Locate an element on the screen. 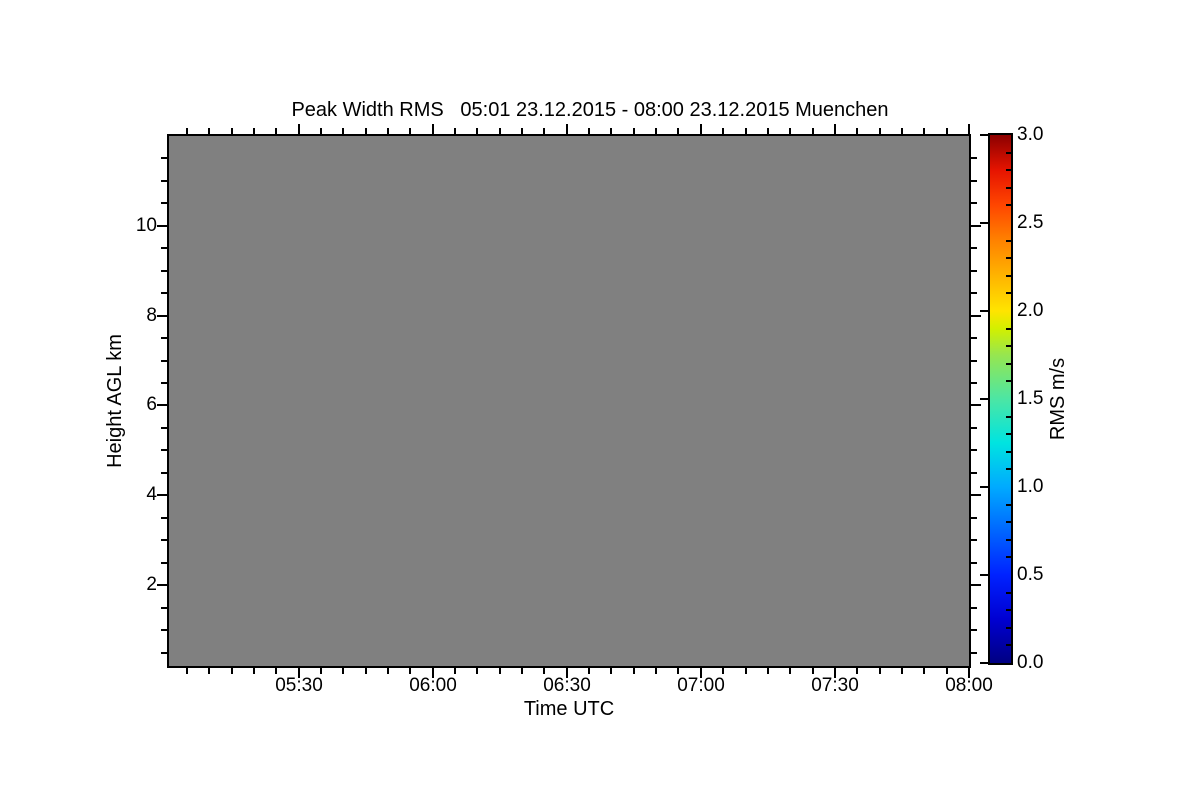 This screenshot has width=1200, height=800. y-tick-label: 10 is located at coordinates (146, 225).